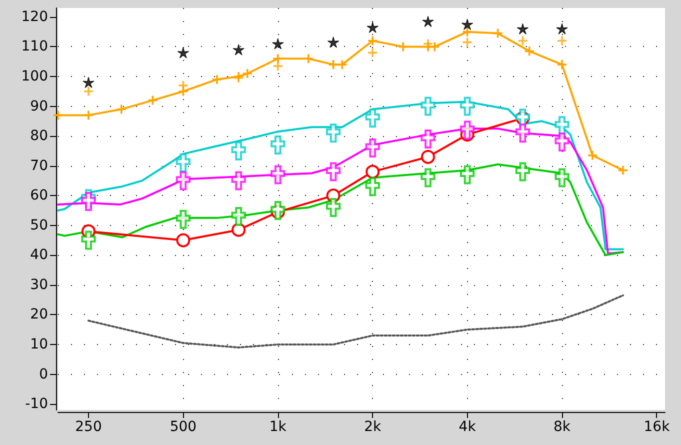 This screenshot has height=445, width=681. I want to click on y-tick-label: 120, so click(34, 16).